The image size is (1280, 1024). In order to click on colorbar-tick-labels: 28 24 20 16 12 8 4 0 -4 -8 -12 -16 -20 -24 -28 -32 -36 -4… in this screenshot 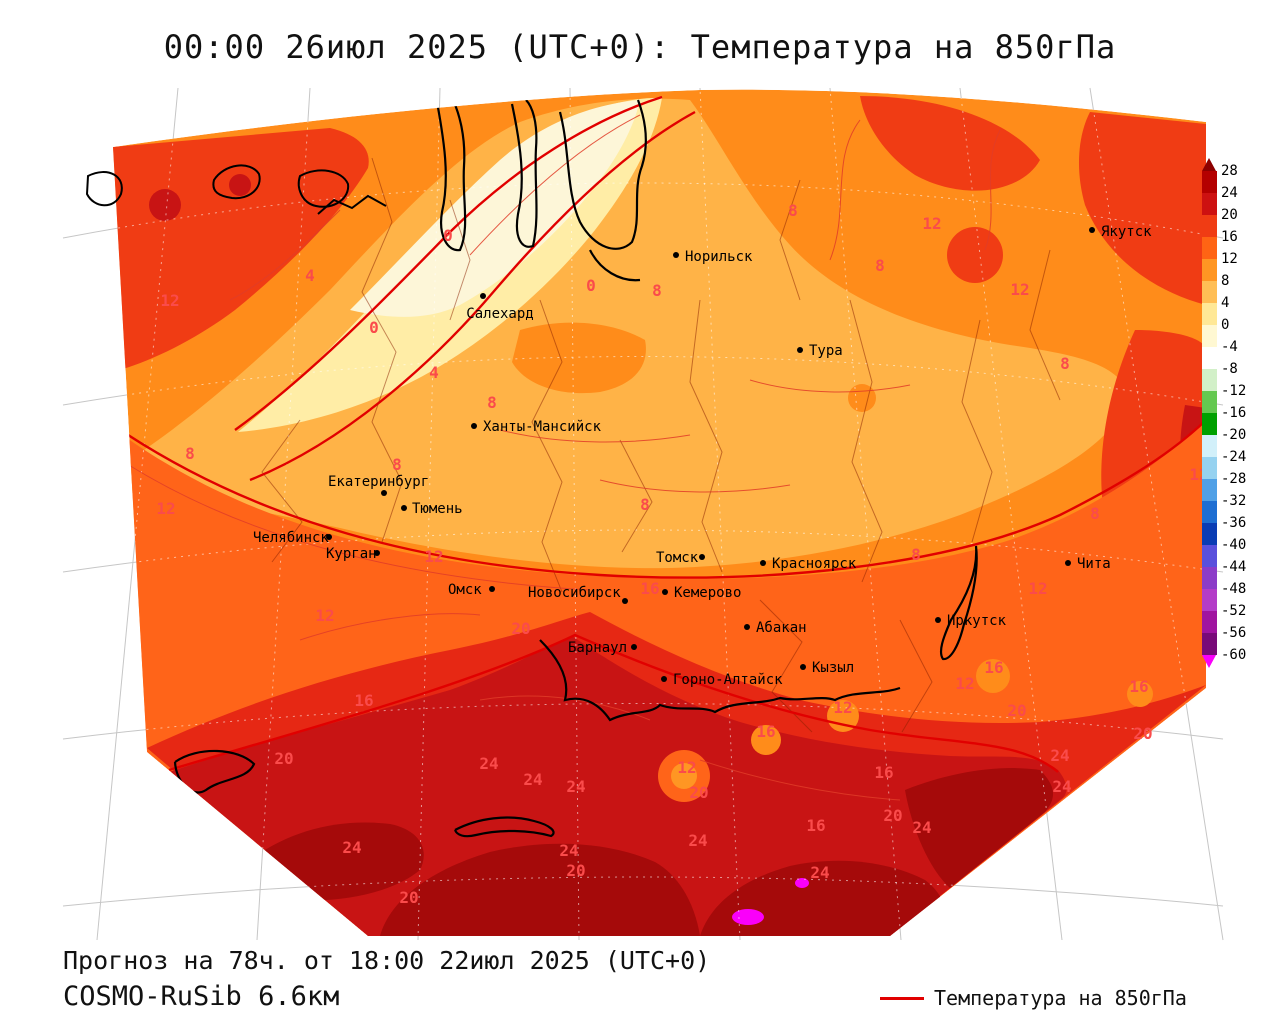, I will do `click(1243, 428)`.